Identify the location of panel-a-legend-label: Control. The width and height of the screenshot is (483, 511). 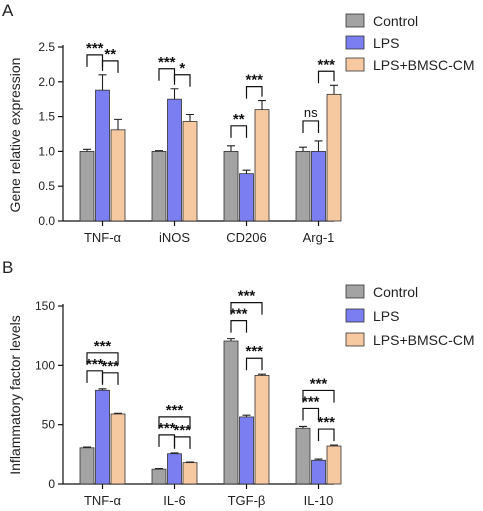
(395, 21).